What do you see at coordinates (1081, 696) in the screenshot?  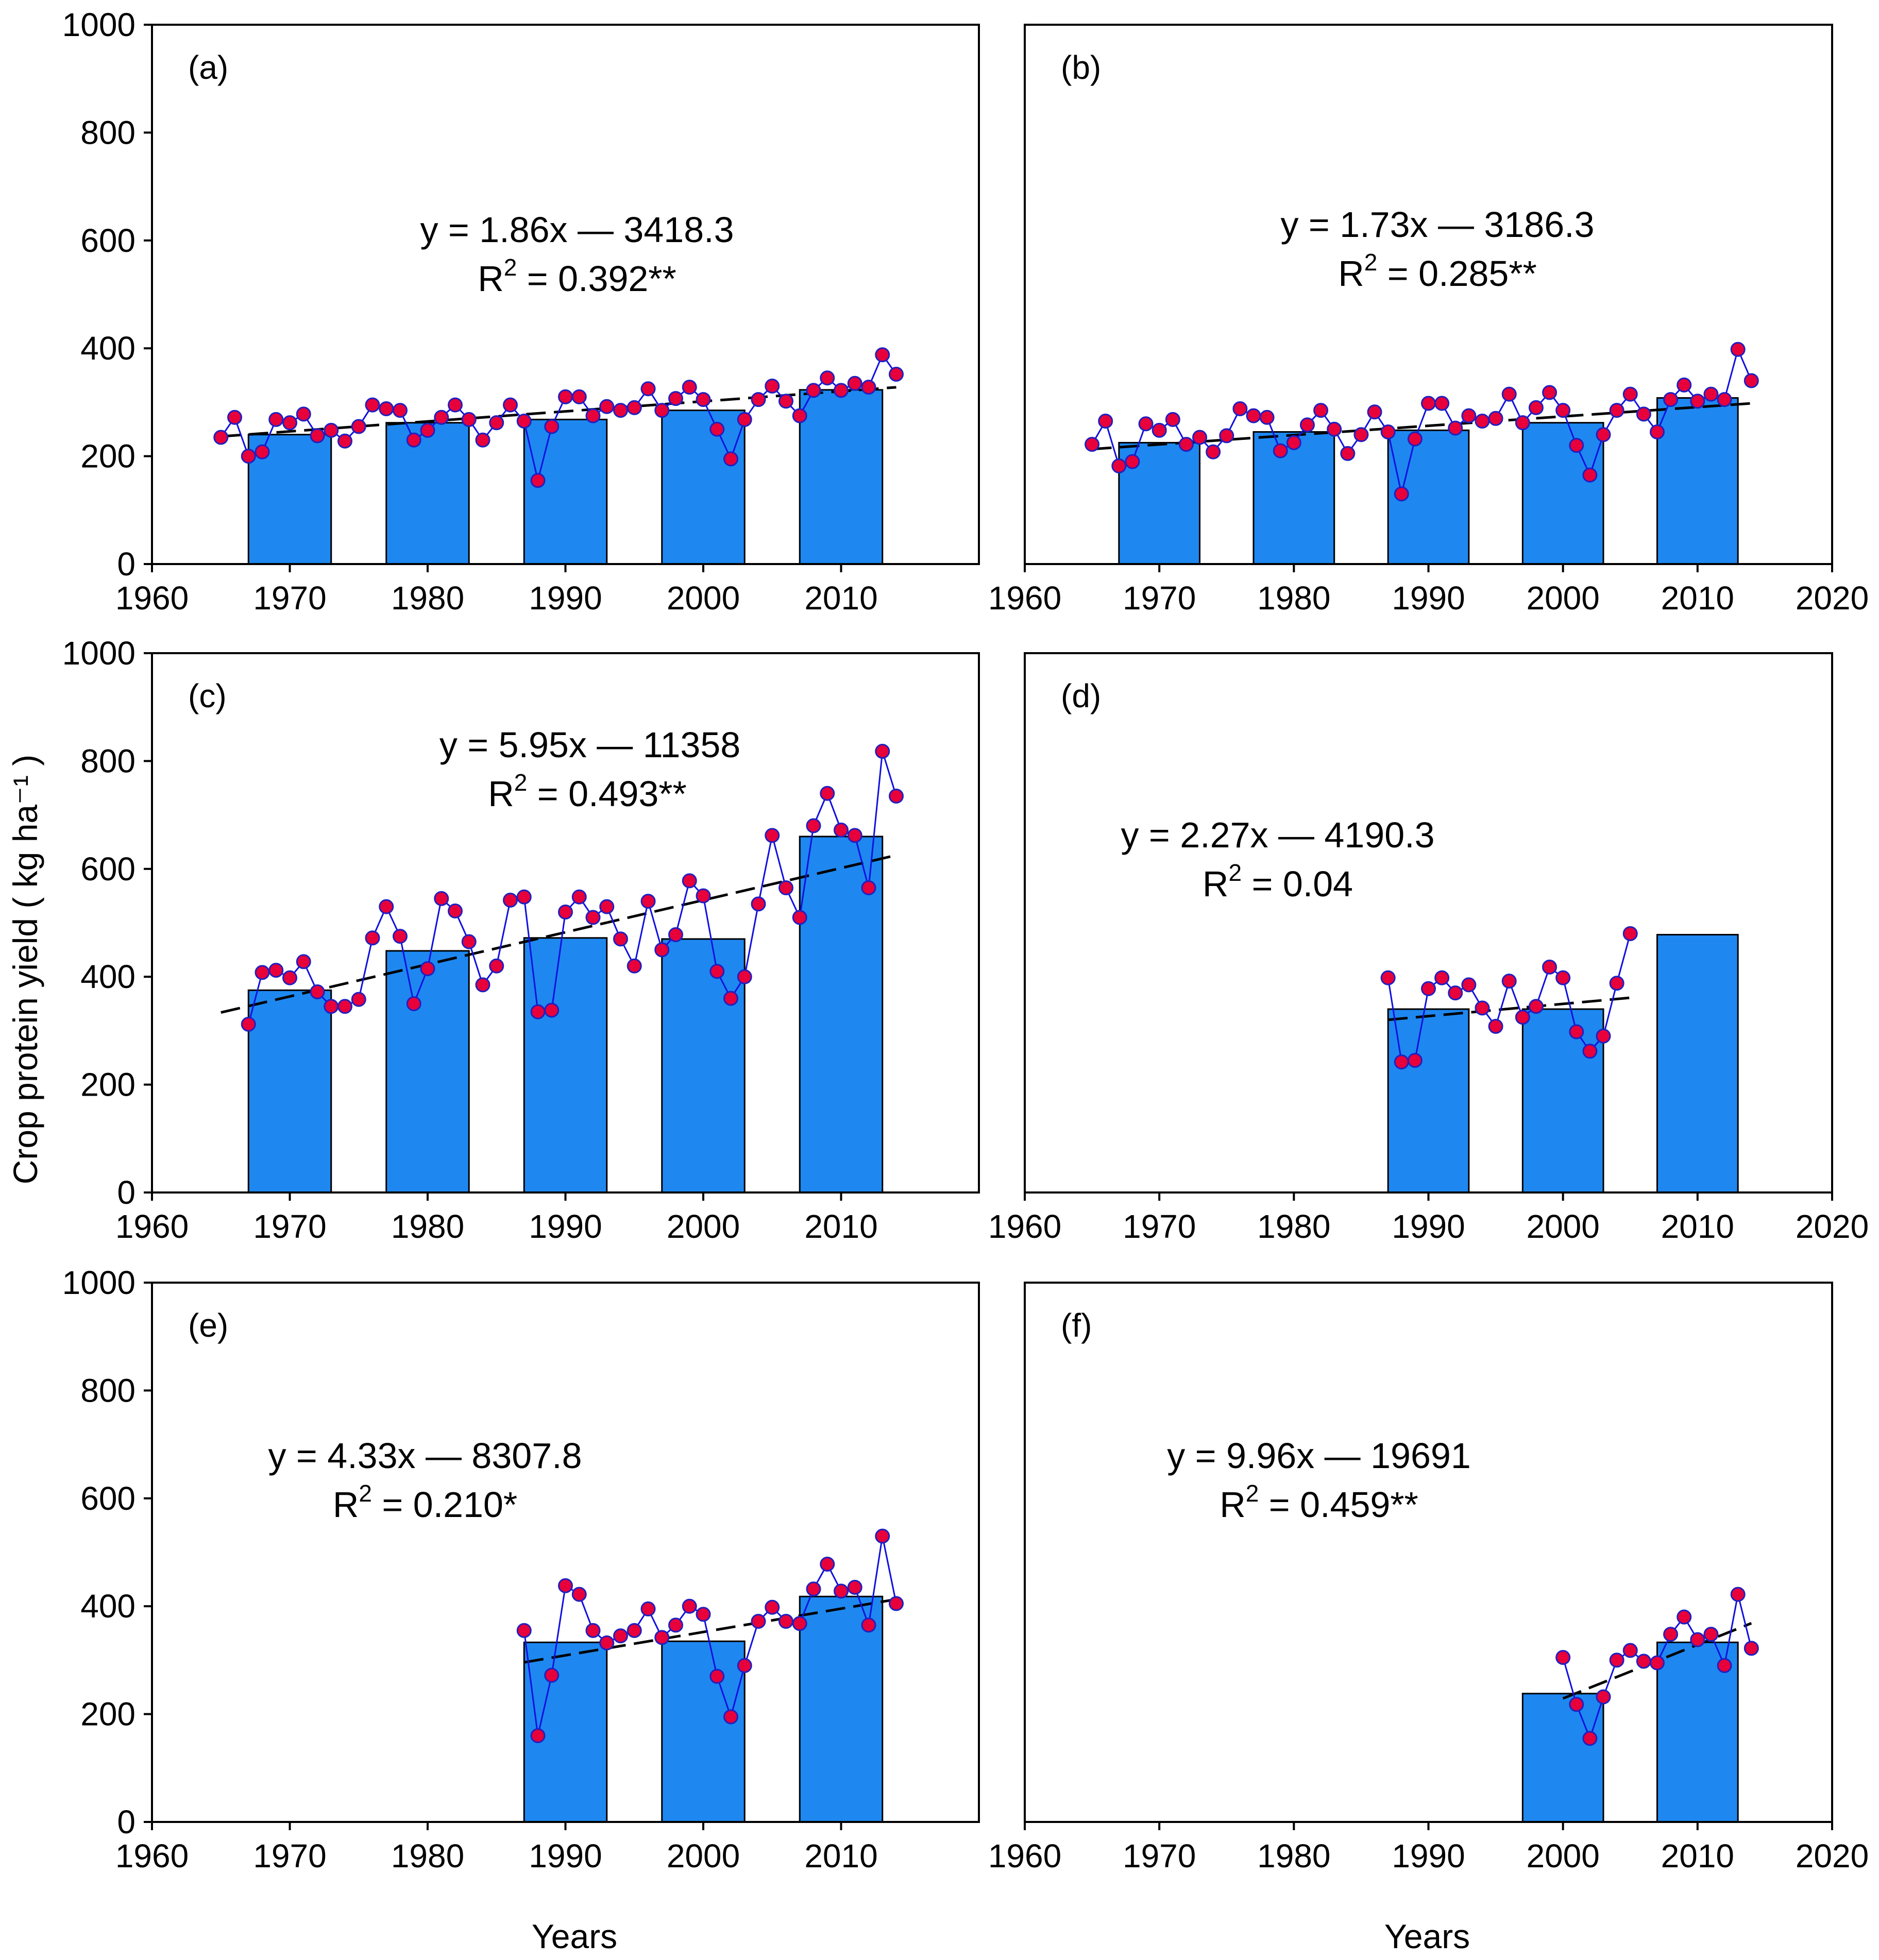 I see `panel-label: (d)` at bounding box center [1081, 696].